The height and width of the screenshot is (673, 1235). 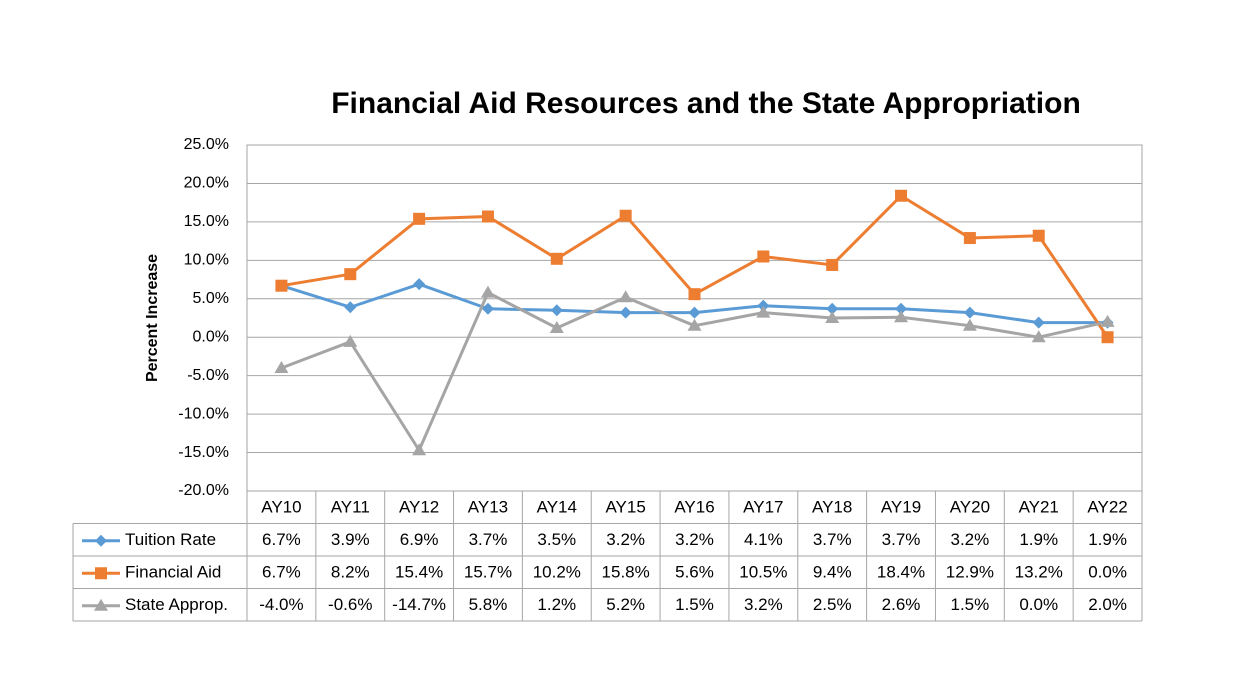 I want to click on x-tick-label: AY14, so click(x=557, y=507).